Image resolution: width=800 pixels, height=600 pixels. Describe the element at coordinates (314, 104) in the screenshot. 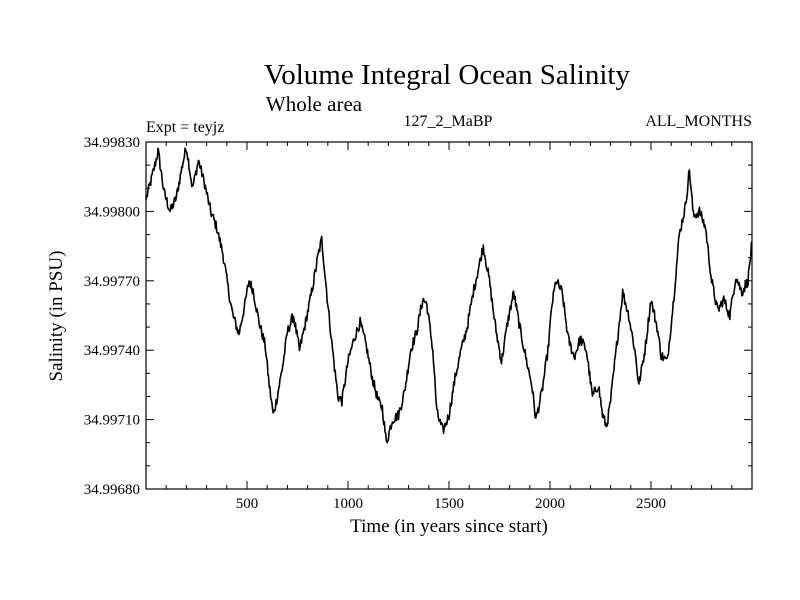

I see `chart-subtitle: Whole area` at that location.